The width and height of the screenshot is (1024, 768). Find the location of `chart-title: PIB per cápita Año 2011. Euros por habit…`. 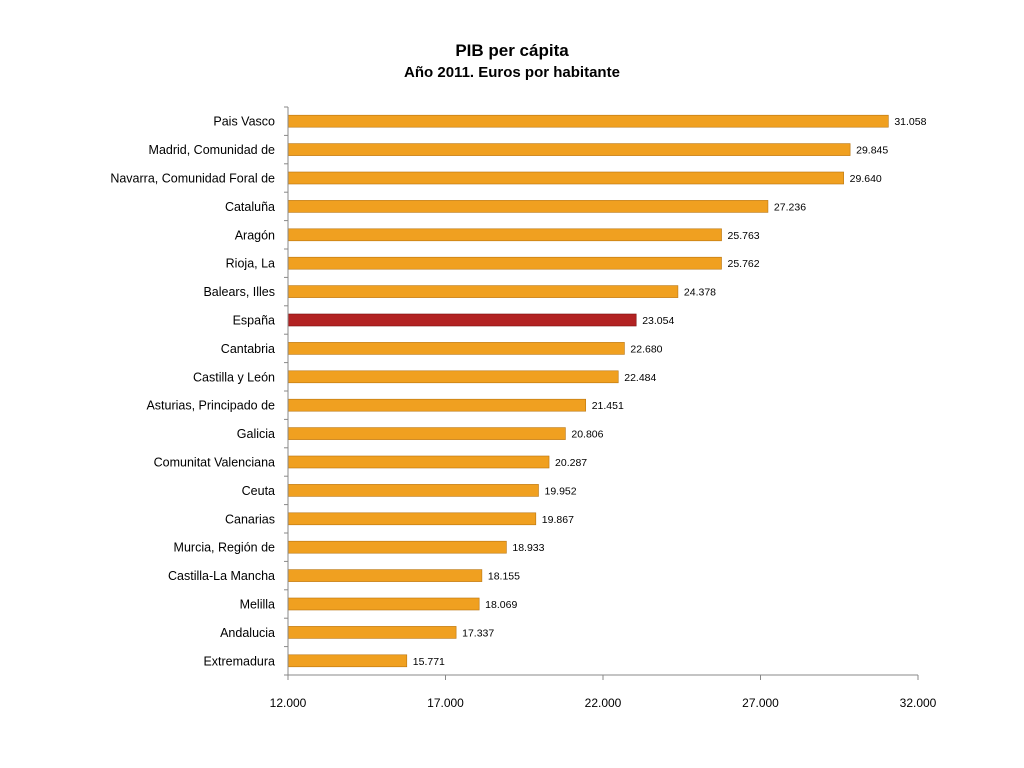

chart-title: PIB per cápita Año 2011. Euros por habit… is located at coordinates (512, 62).